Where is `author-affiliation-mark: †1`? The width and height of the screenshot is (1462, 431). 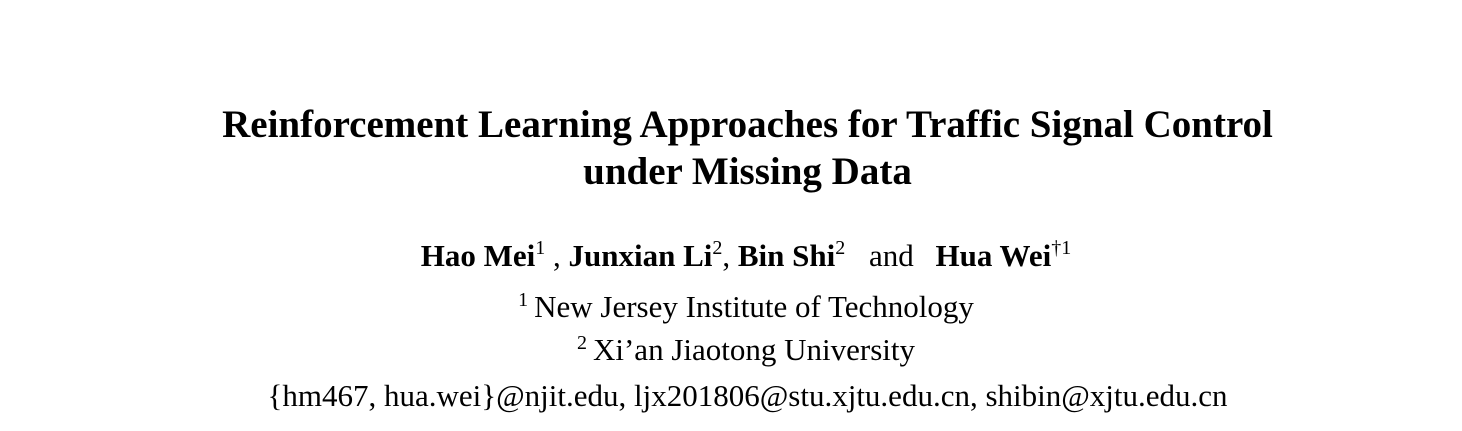 author-affiliation-mark: †1 is located at coordinates (1061, 248).